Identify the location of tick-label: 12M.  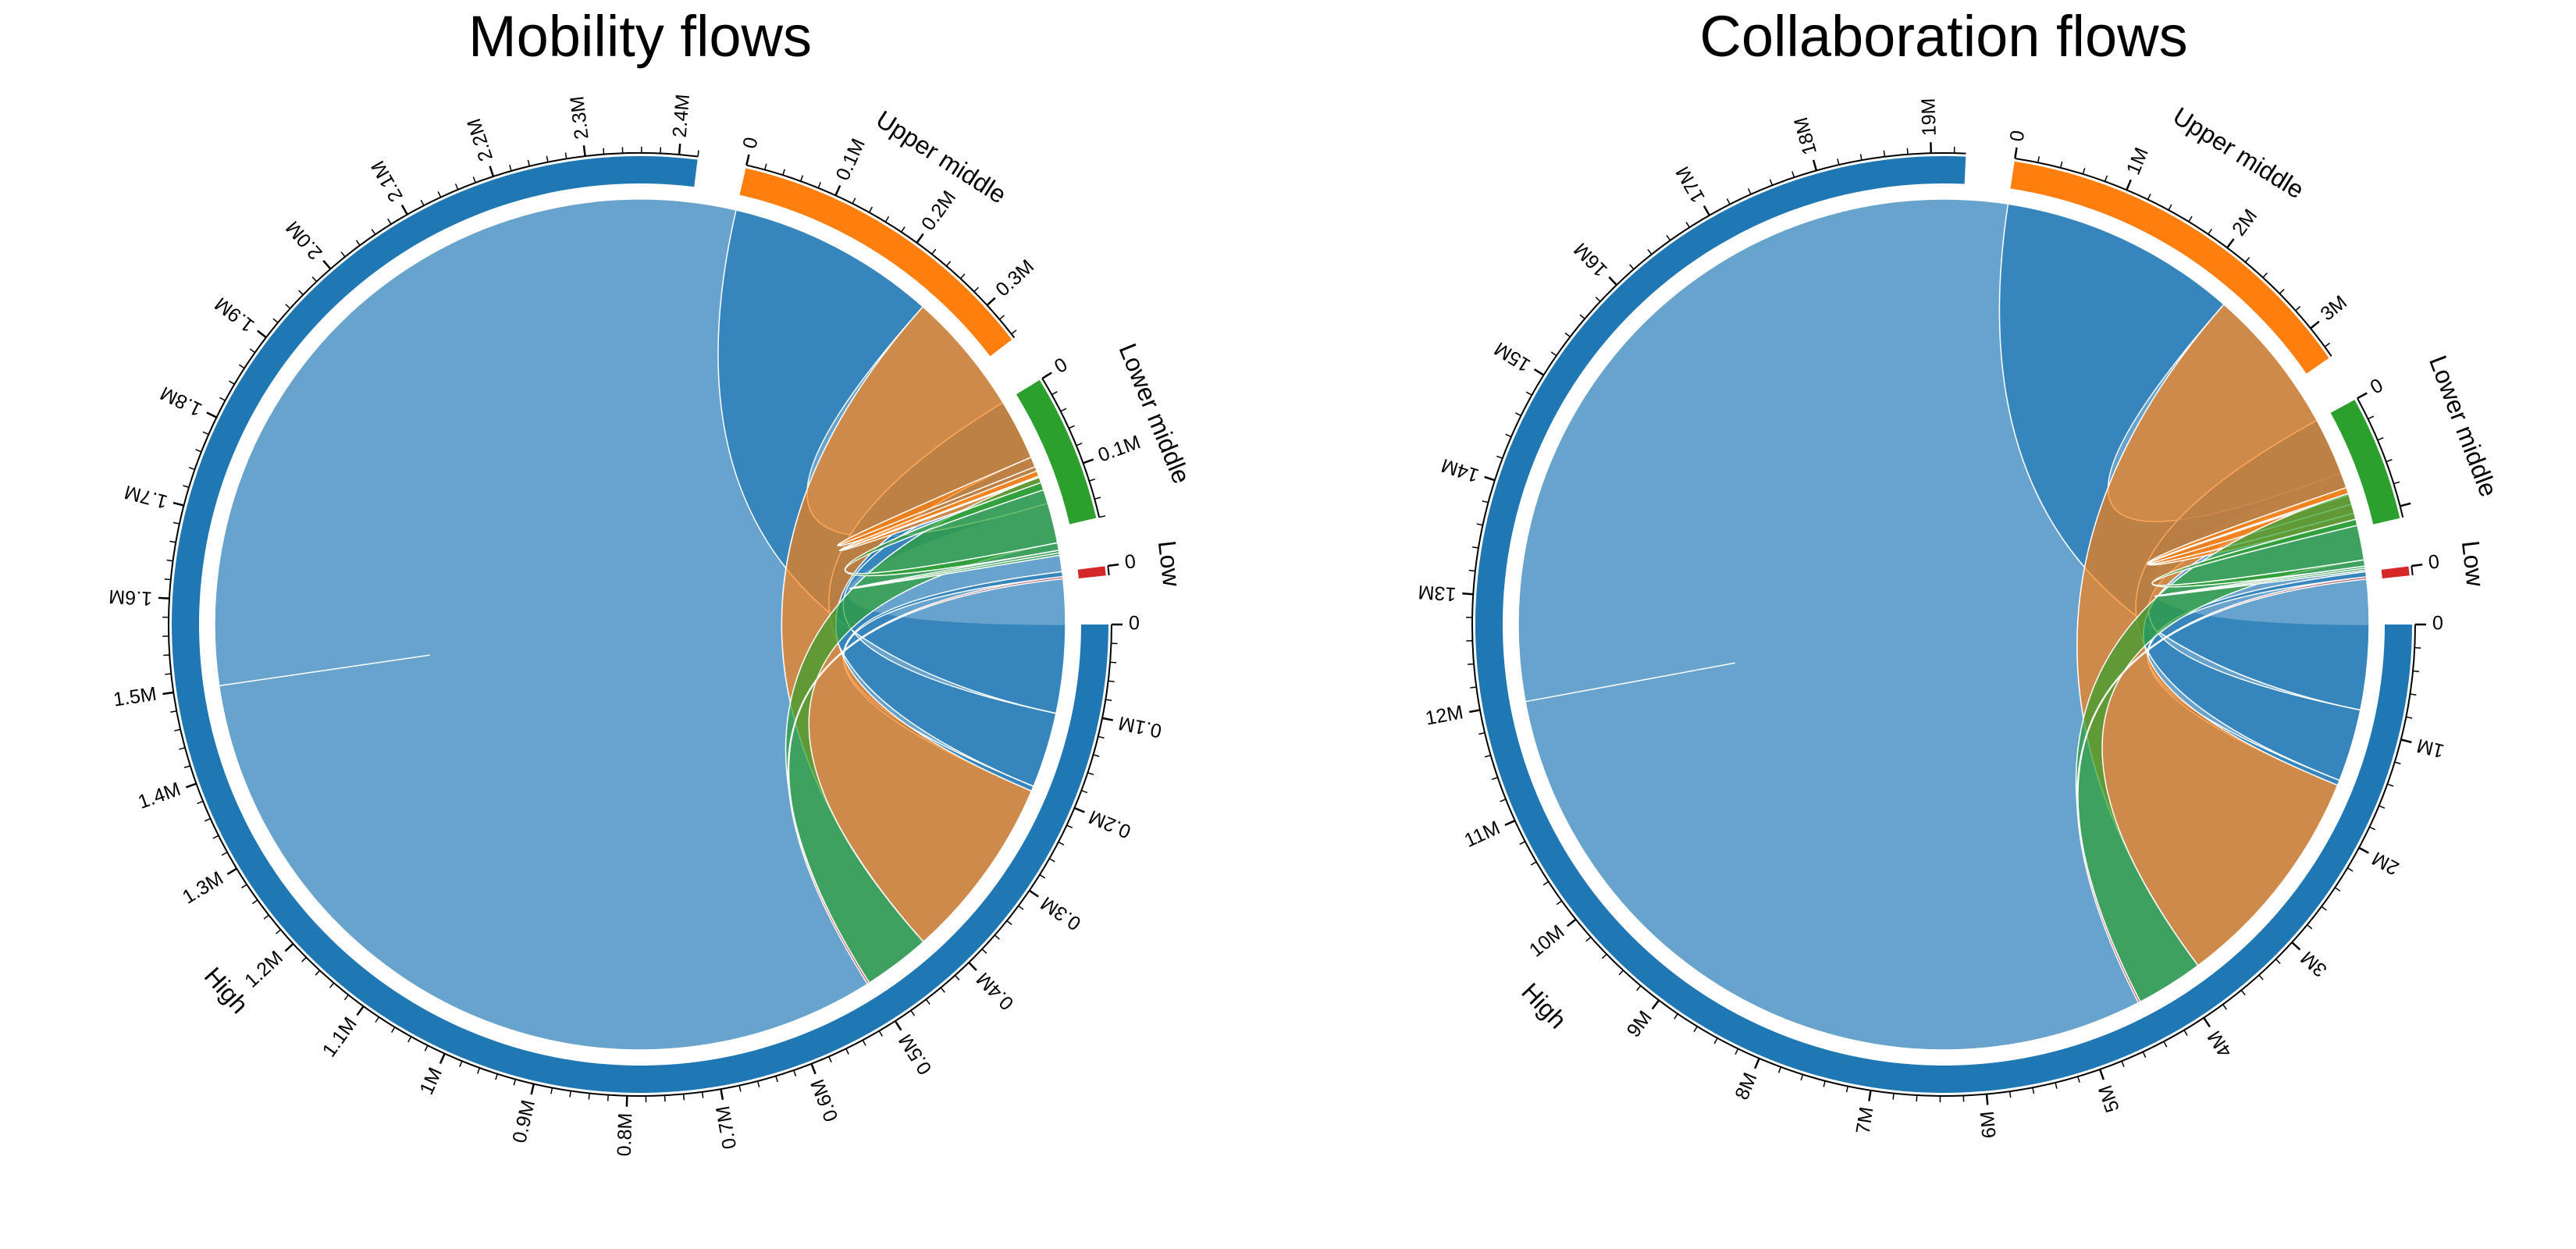
(1444, 715).